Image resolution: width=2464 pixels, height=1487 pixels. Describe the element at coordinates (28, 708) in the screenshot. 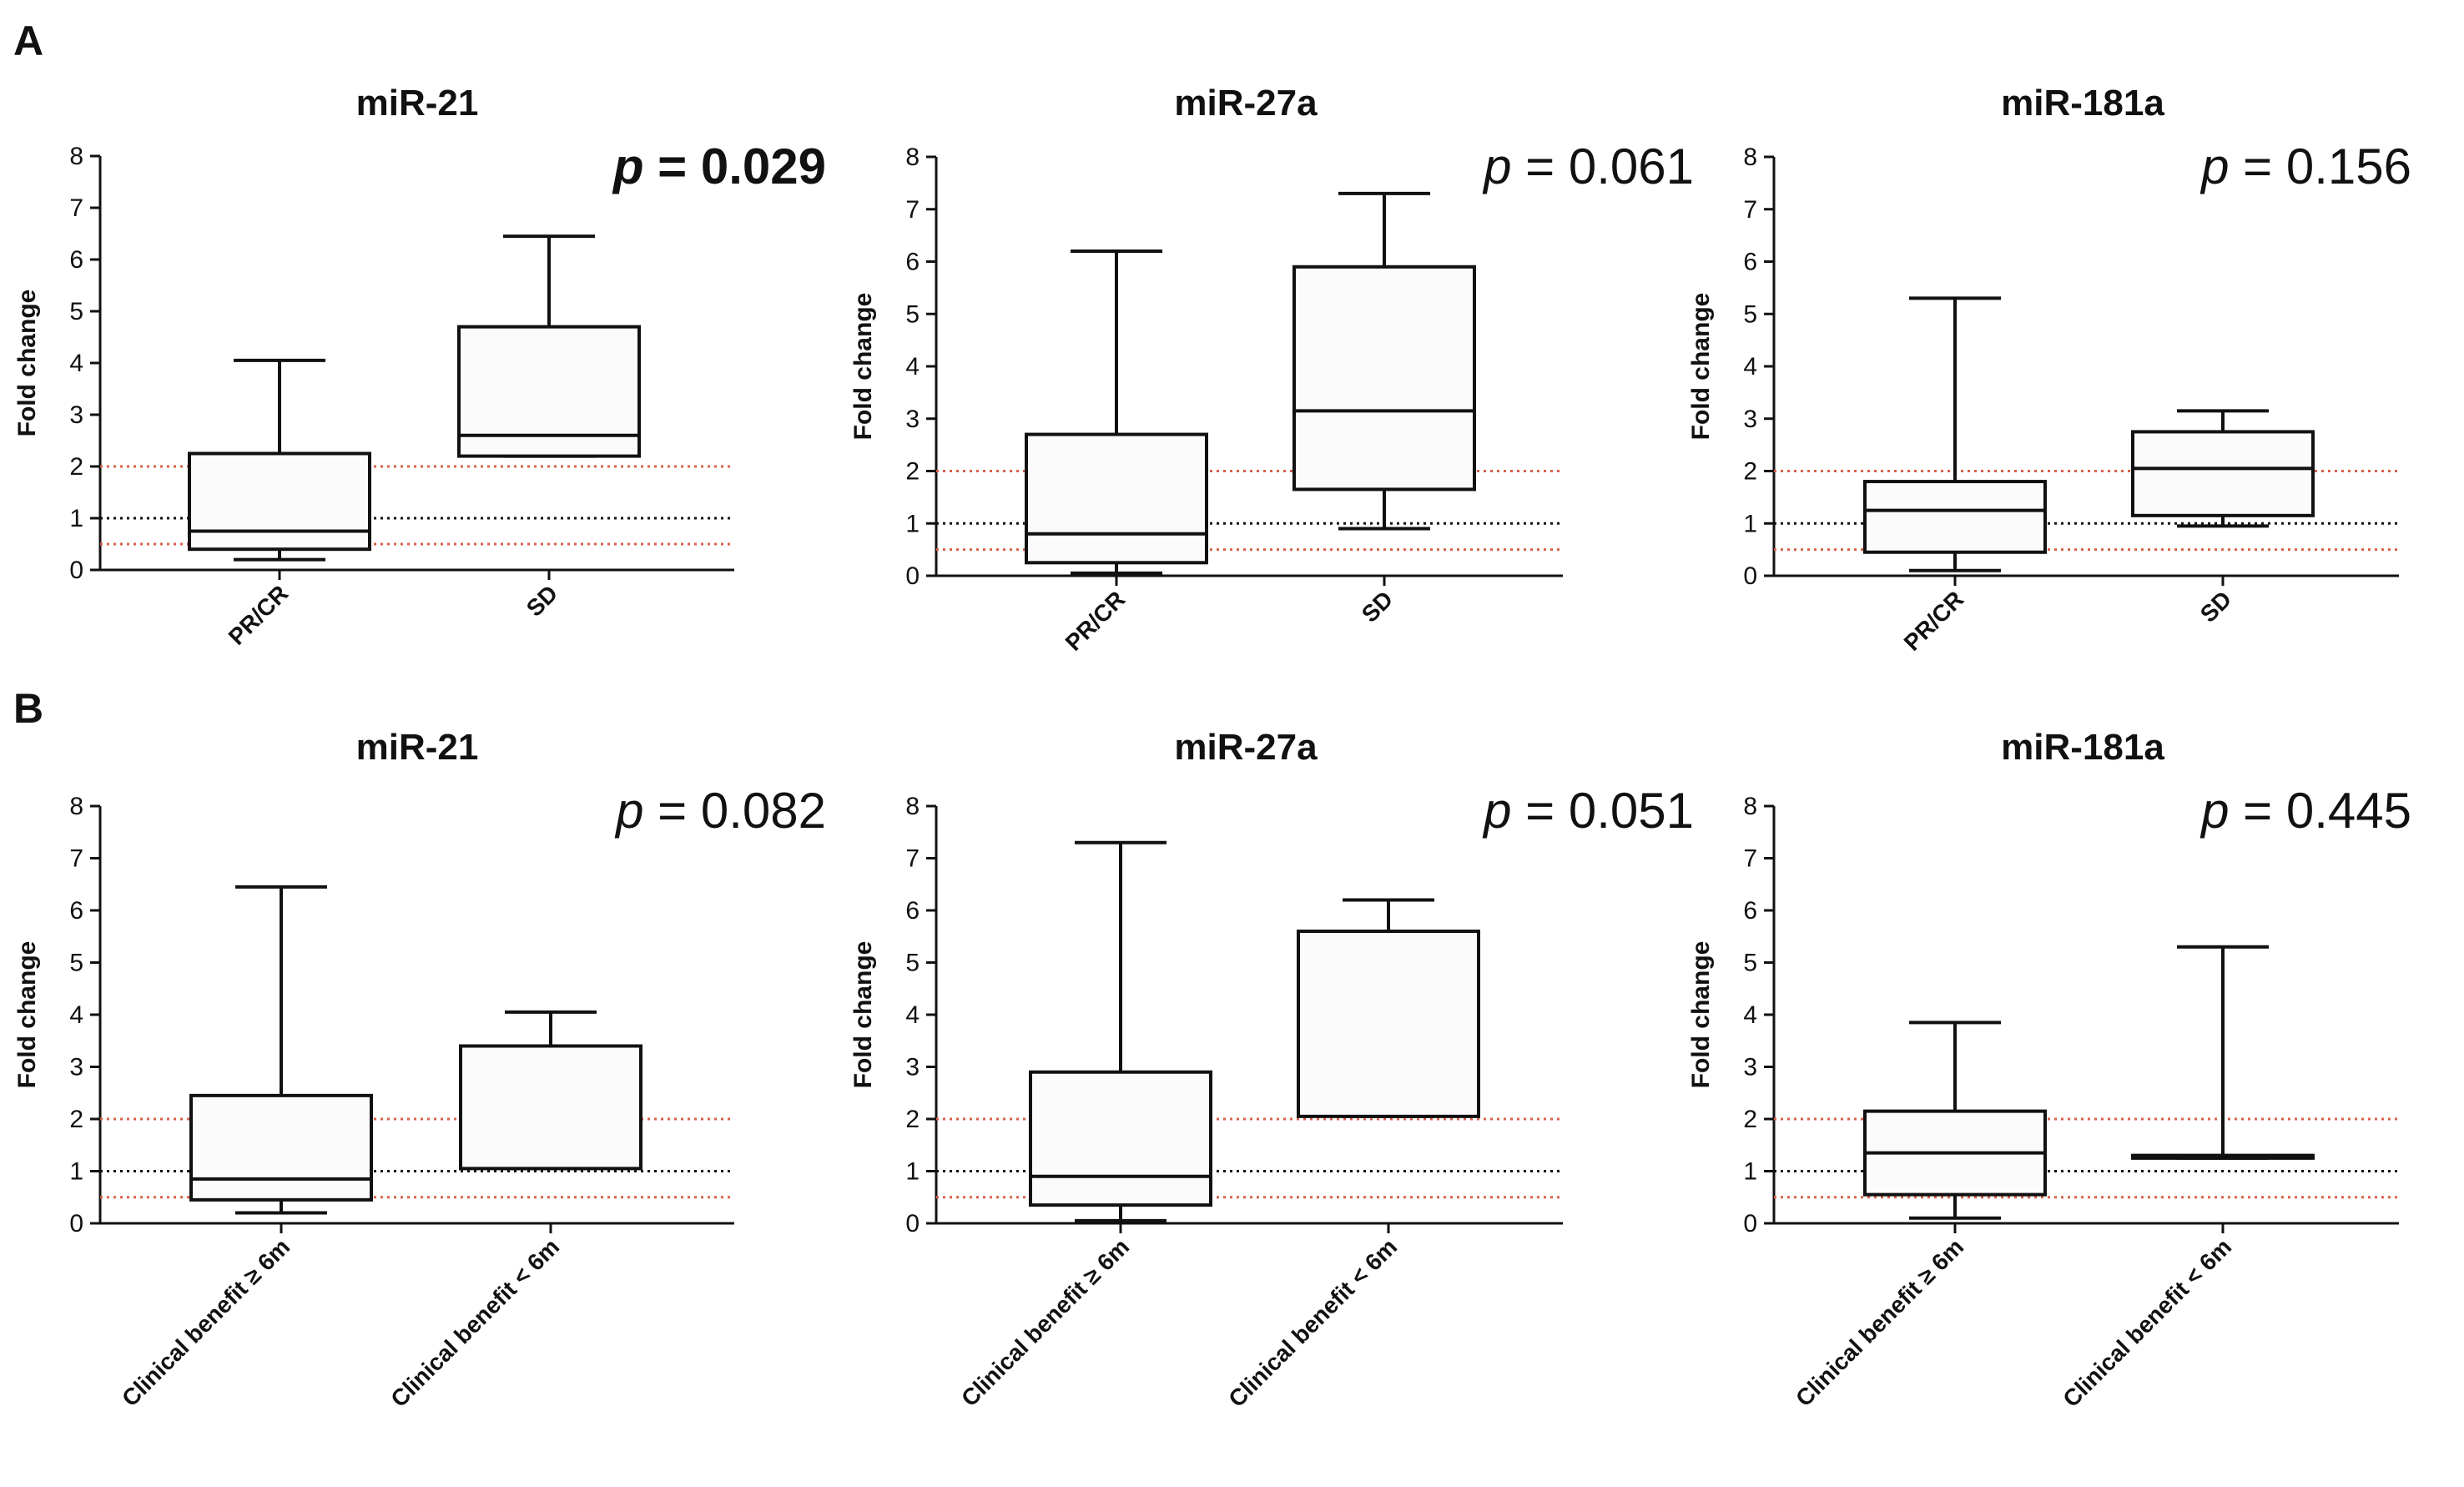

I see `panel-letter-b: B` at that location.